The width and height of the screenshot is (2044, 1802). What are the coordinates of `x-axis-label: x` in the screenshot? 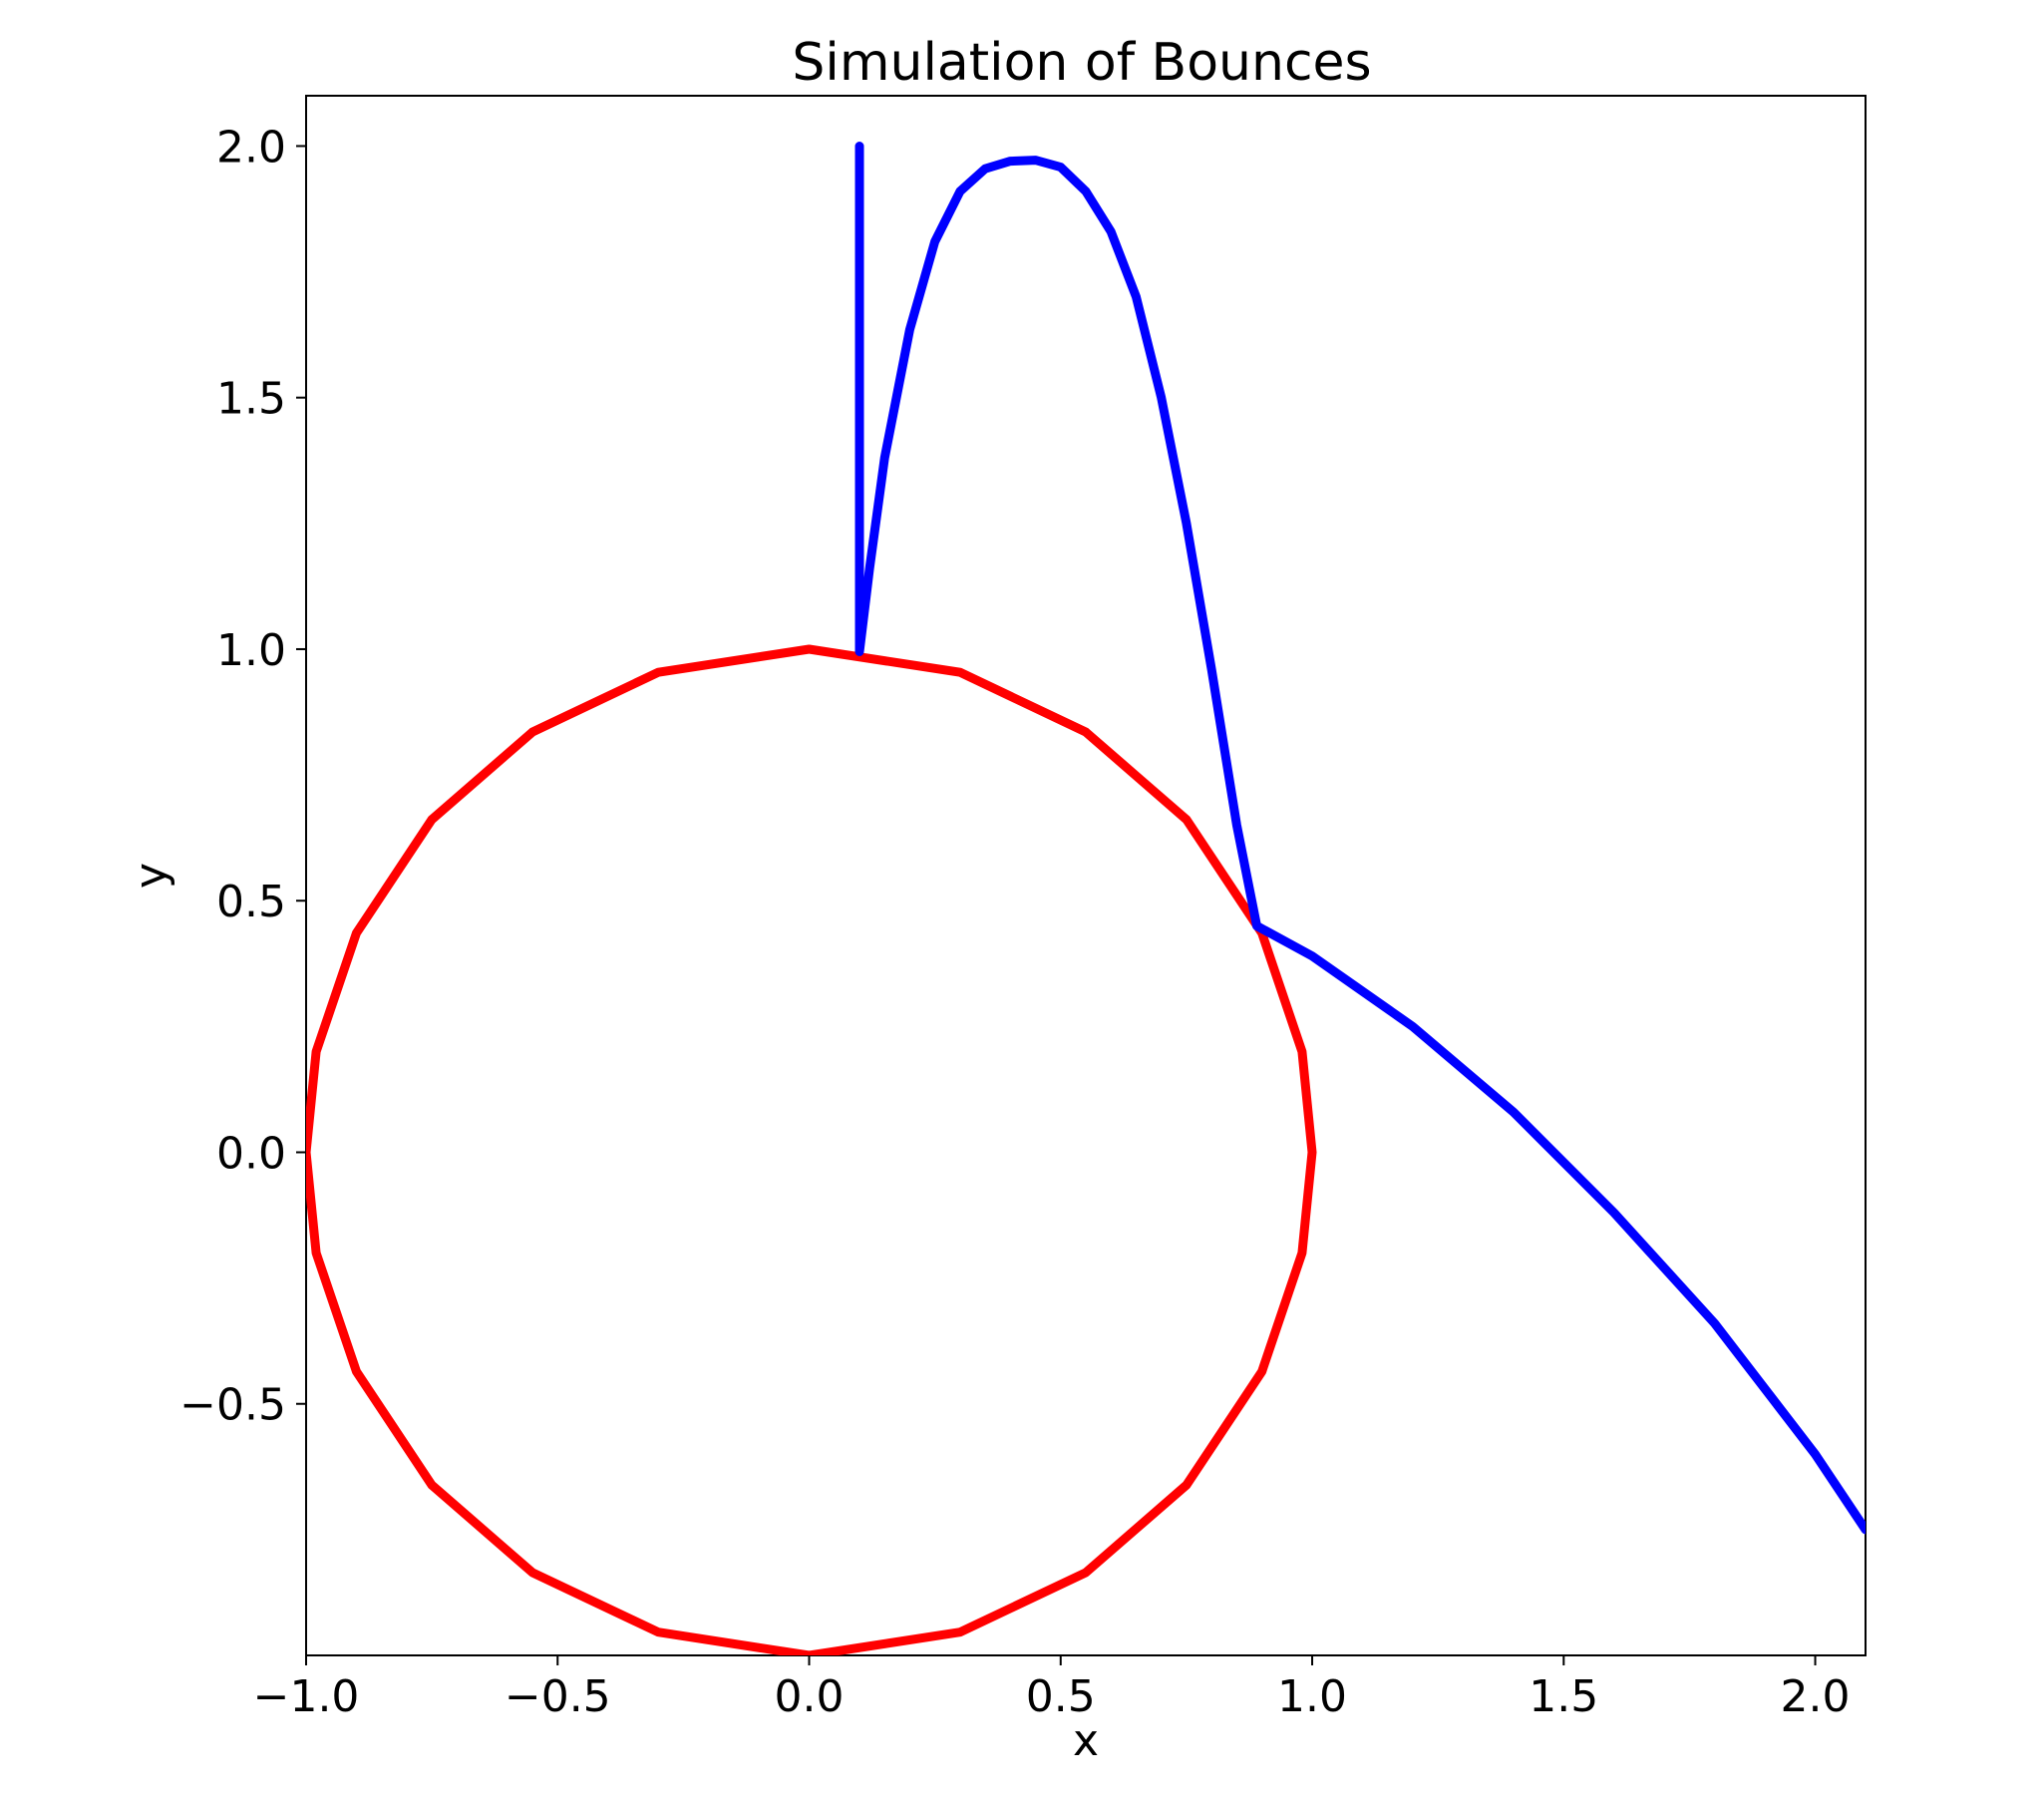 It's located at (1086, 1740).